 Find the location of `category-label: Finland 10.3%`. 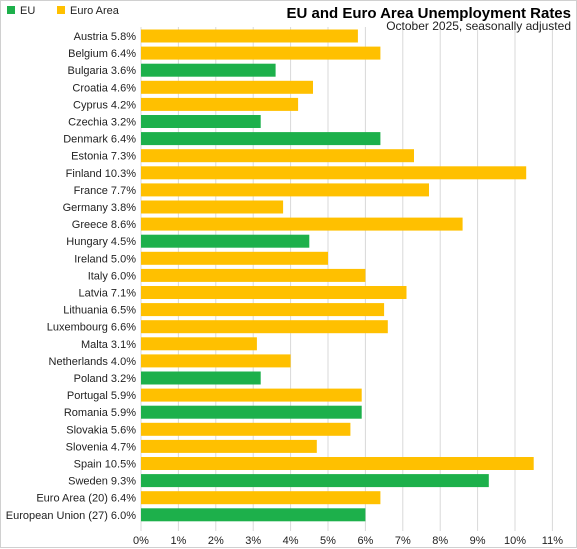

category-label: Finland 10.3% is located at coordinates (101, 174).